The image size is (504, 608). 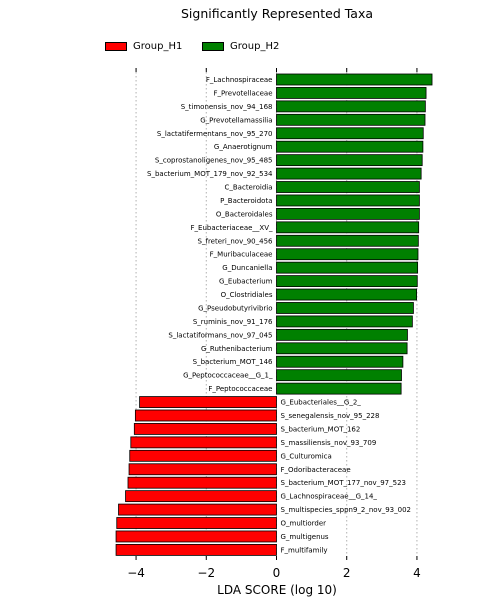 I want to click on legend-item-h1: Group_H1, so click(x=143, y=46).